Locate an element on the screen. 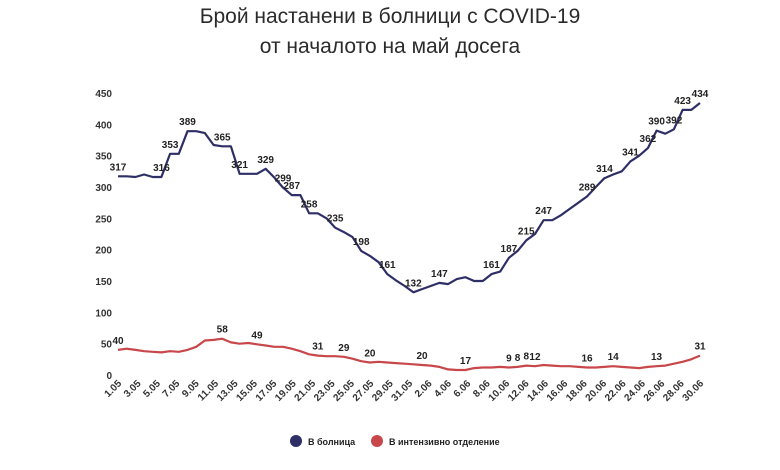  x-tick-label: 7.05 is located at coordinates (172, 389).